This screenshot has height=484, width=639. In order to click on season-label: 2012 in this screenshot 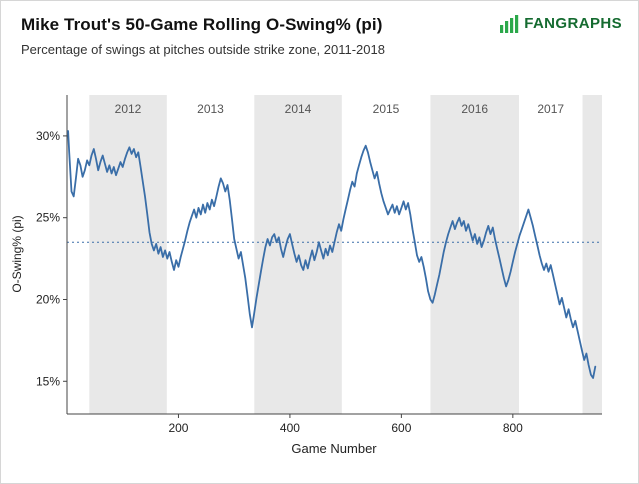, I will do `click(128, 109)`.